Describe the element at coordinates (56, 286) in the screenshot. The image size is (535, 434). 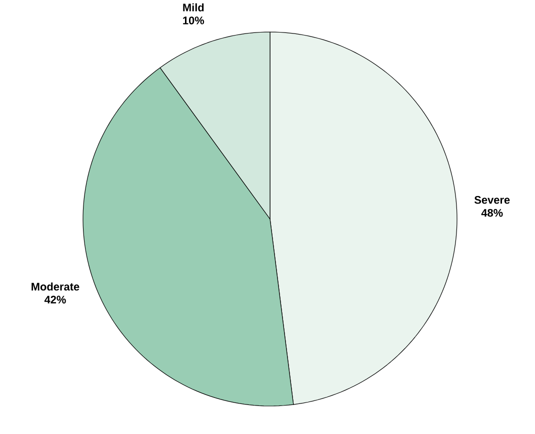
I see `slice-label: Moderate` at that location.